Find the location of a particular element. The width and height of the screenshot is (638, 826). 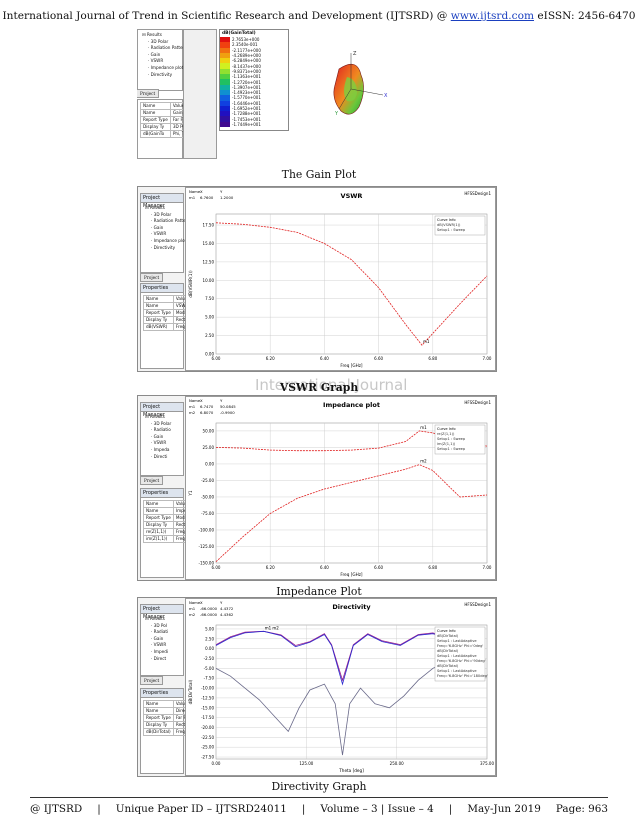

series-line is located at coordinates (346, 658).